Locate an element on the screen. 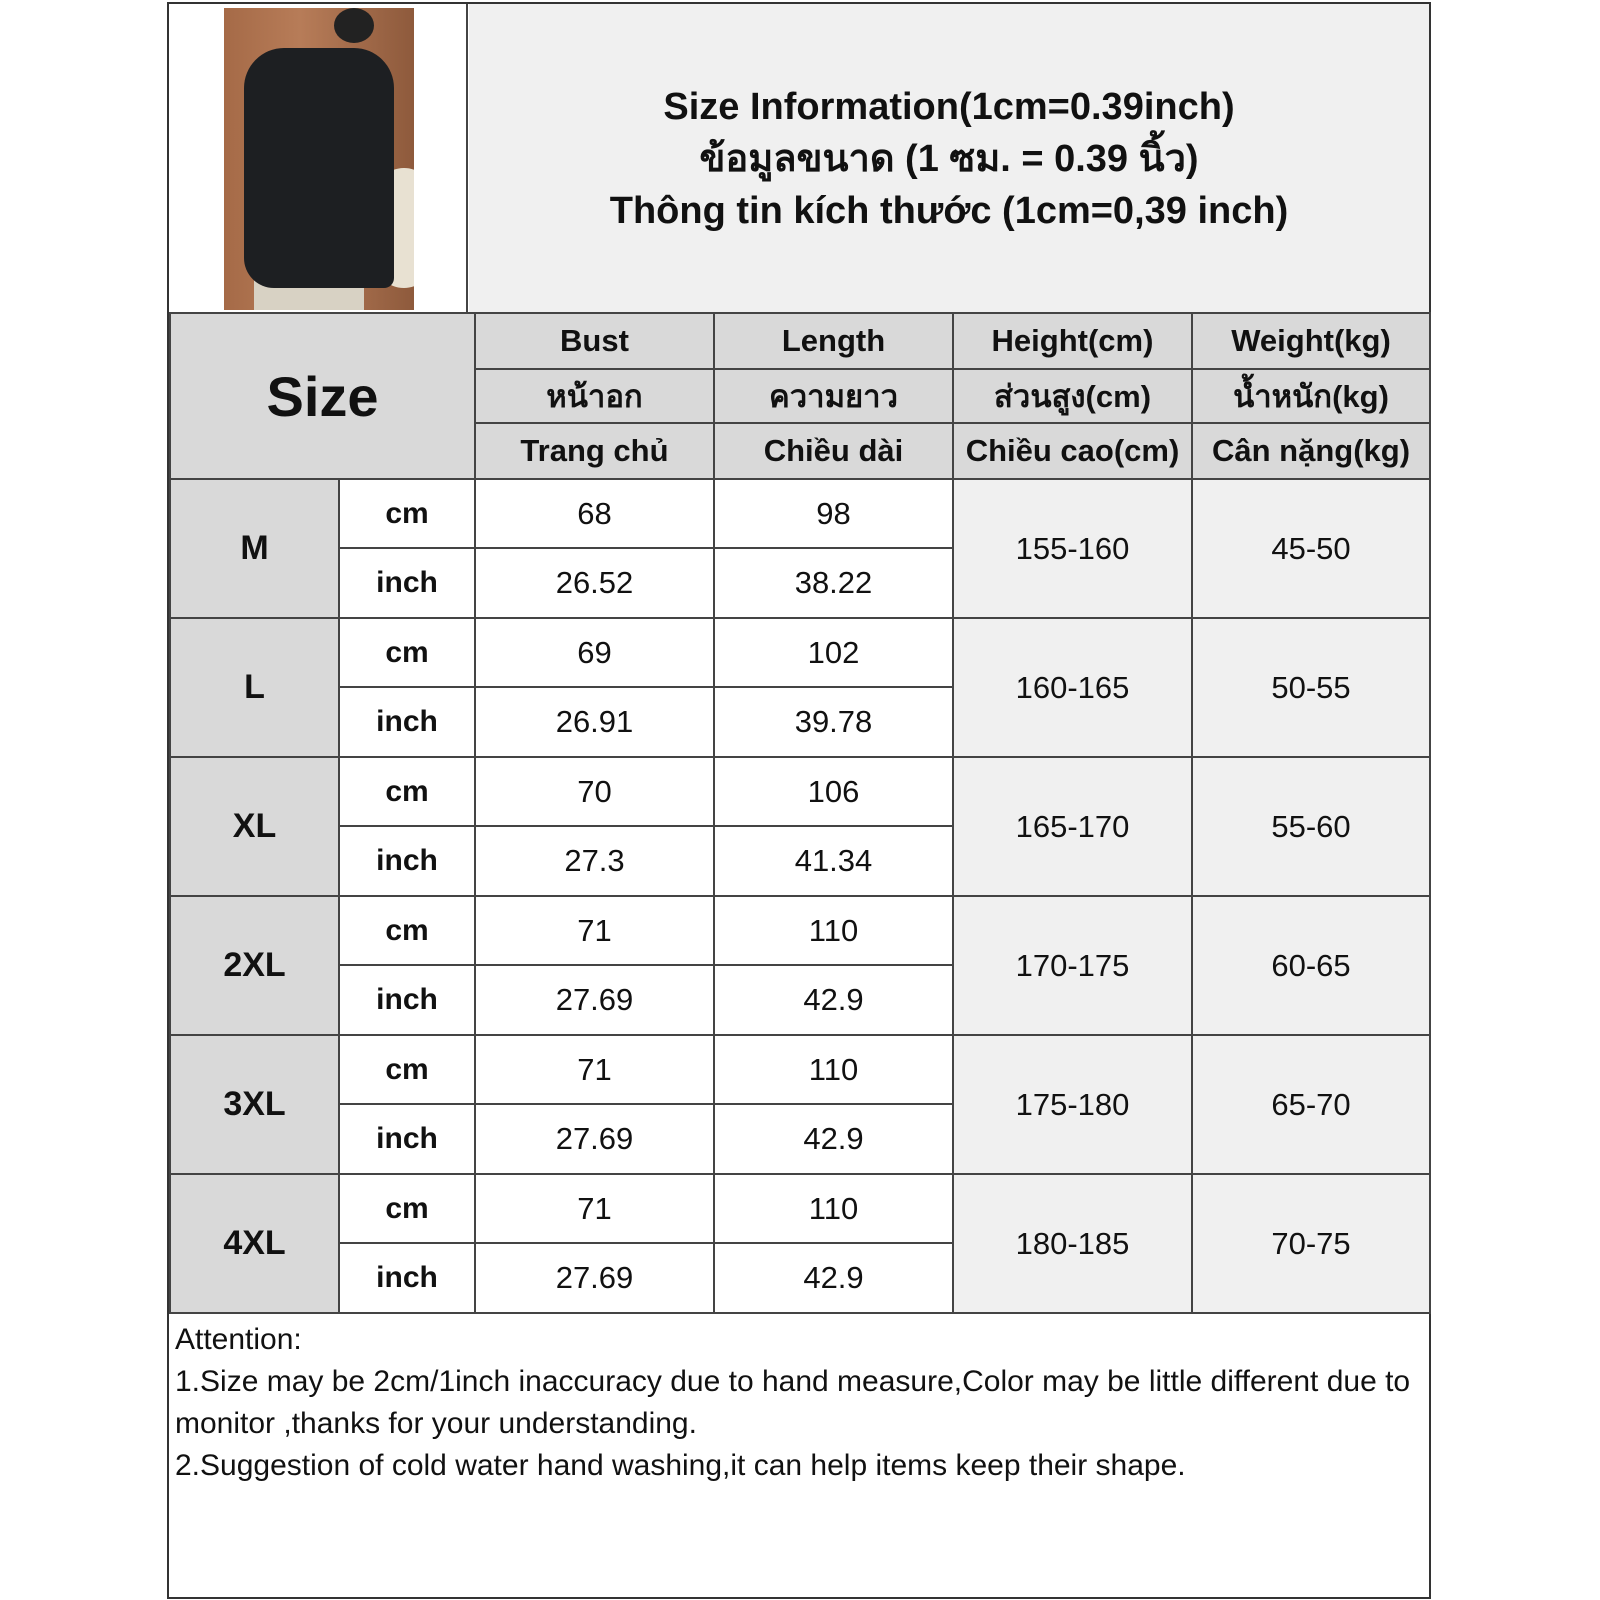 The image size is (1600, 1600). weight-range: 70-75 is located at coordinates (1311, 1243).